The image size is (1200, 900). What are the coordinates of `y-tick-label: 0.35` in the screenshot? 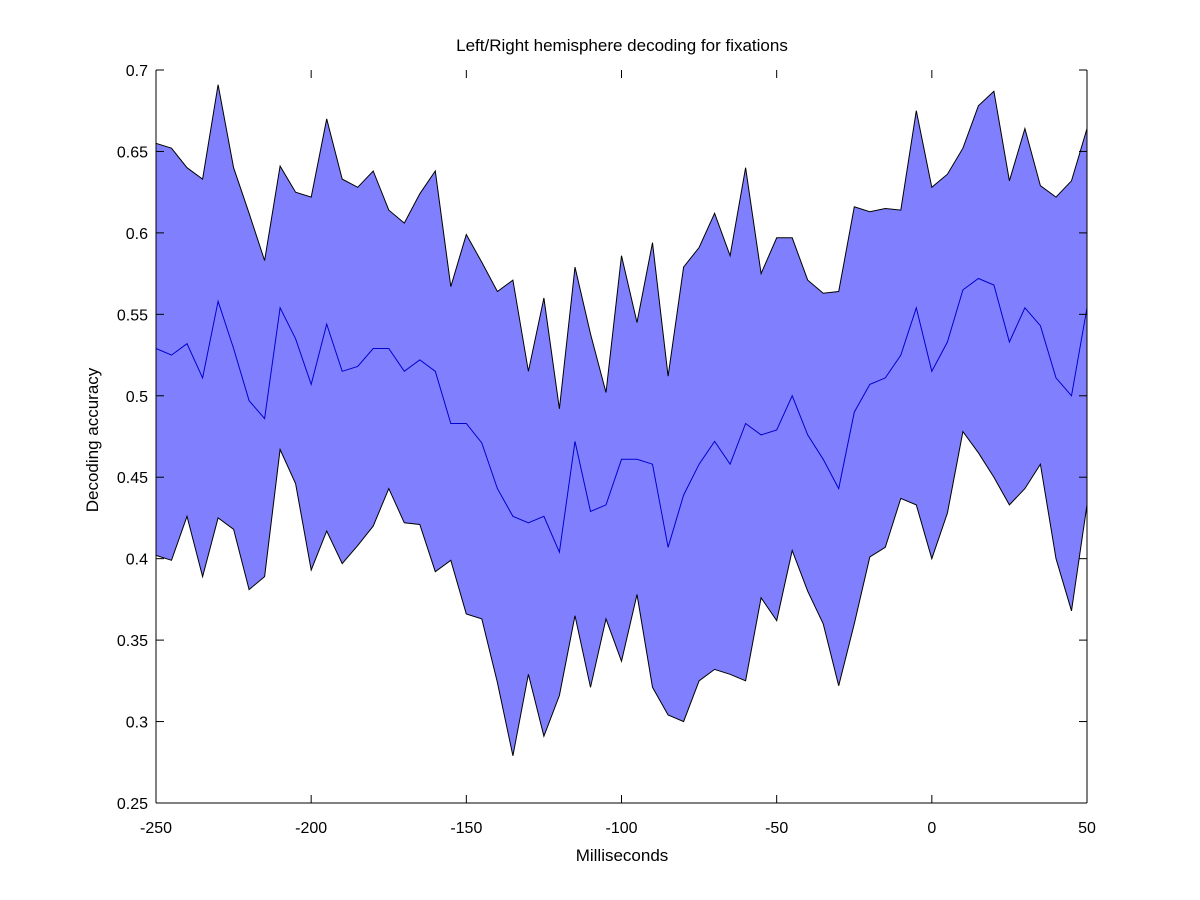 It's located at (132, 641).